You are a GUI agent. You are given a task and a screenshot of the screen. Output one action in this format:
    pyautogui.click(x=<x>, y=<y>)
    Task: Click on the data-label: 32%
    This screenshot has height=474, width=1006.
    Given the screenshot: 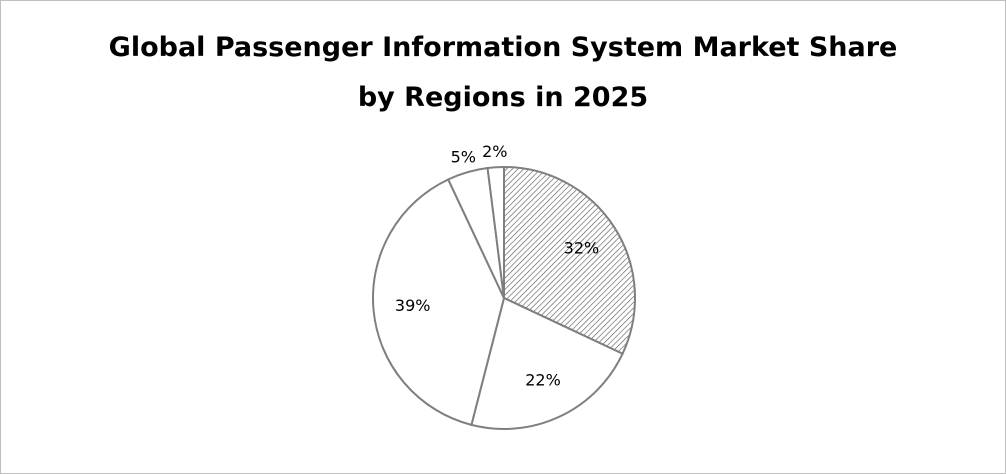 What is the action you would take?
    pyautogui.click(x=582, y=247)
    